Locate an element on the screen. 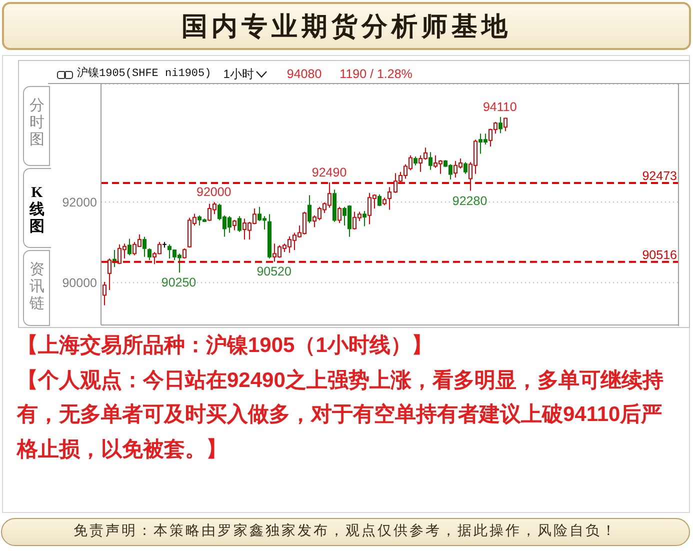 Image resolution: width=693 pixels, height=551 pixels. chart-subtitle: 沪镍1905(SHFE ni1905) is located at coordinates (144, 74).